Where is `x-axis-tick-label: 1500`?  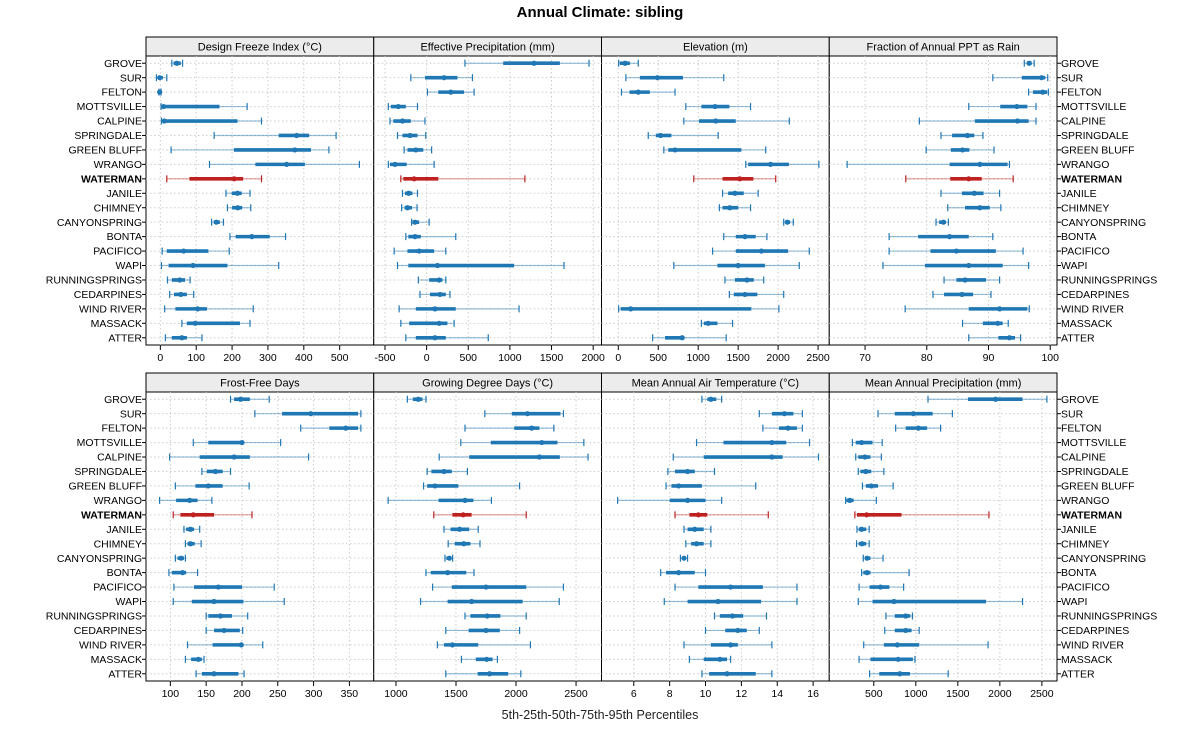 x-axis-tick-label: 1500 is located at coordinates (958, 694).